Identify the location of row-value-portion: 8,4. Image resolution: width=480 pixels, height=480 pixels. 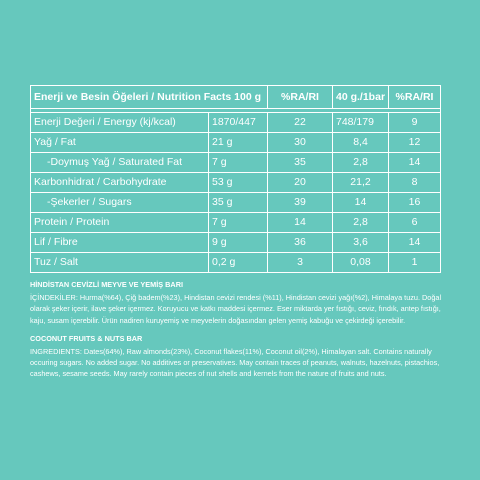
(360, 142).